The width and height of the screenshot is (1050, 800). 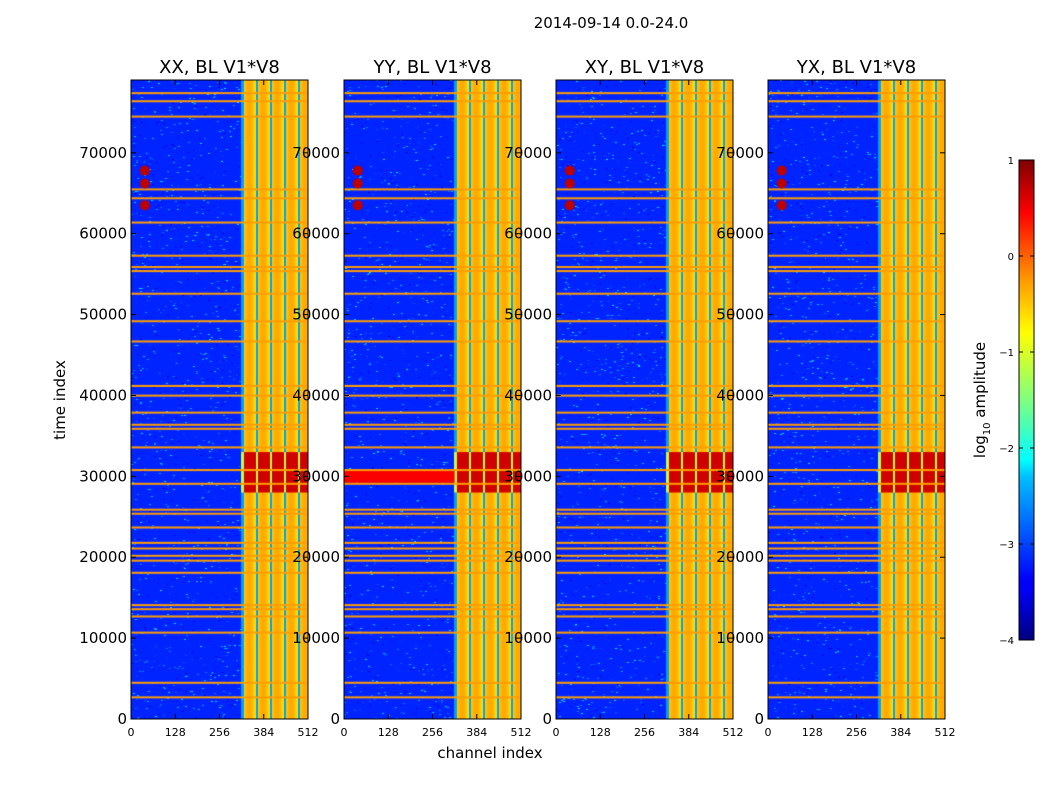 I want to click on colorbar-tick-label: 1, so click(x=1011, y=161).